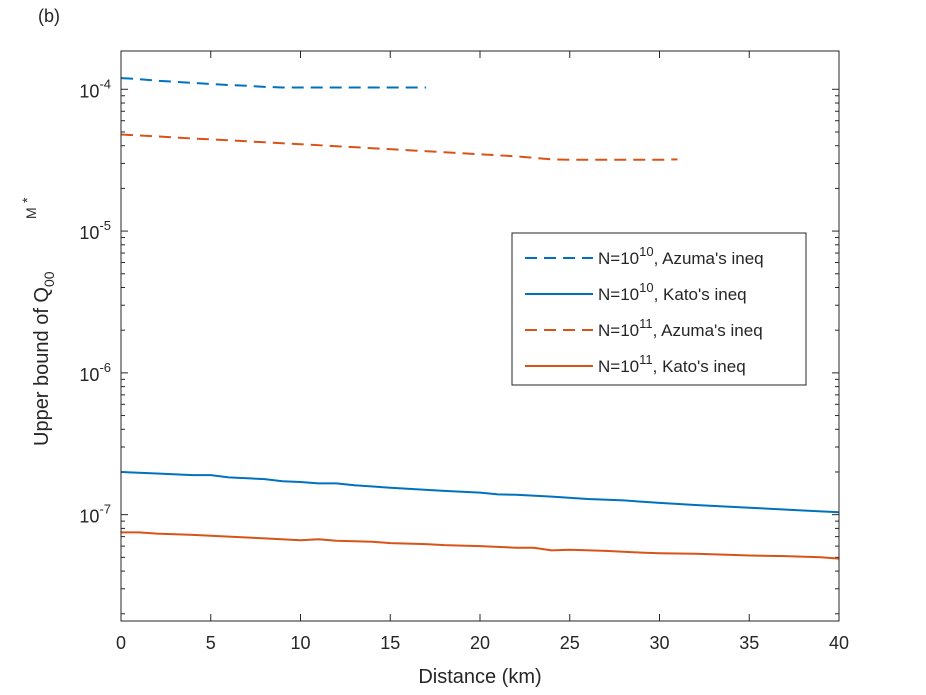 This screenshot has height=695, width=926. What do you see at coordinates (211, 643) in the screenshot?
I see `x-tick-label: 5` at bounding box center [211, 643].